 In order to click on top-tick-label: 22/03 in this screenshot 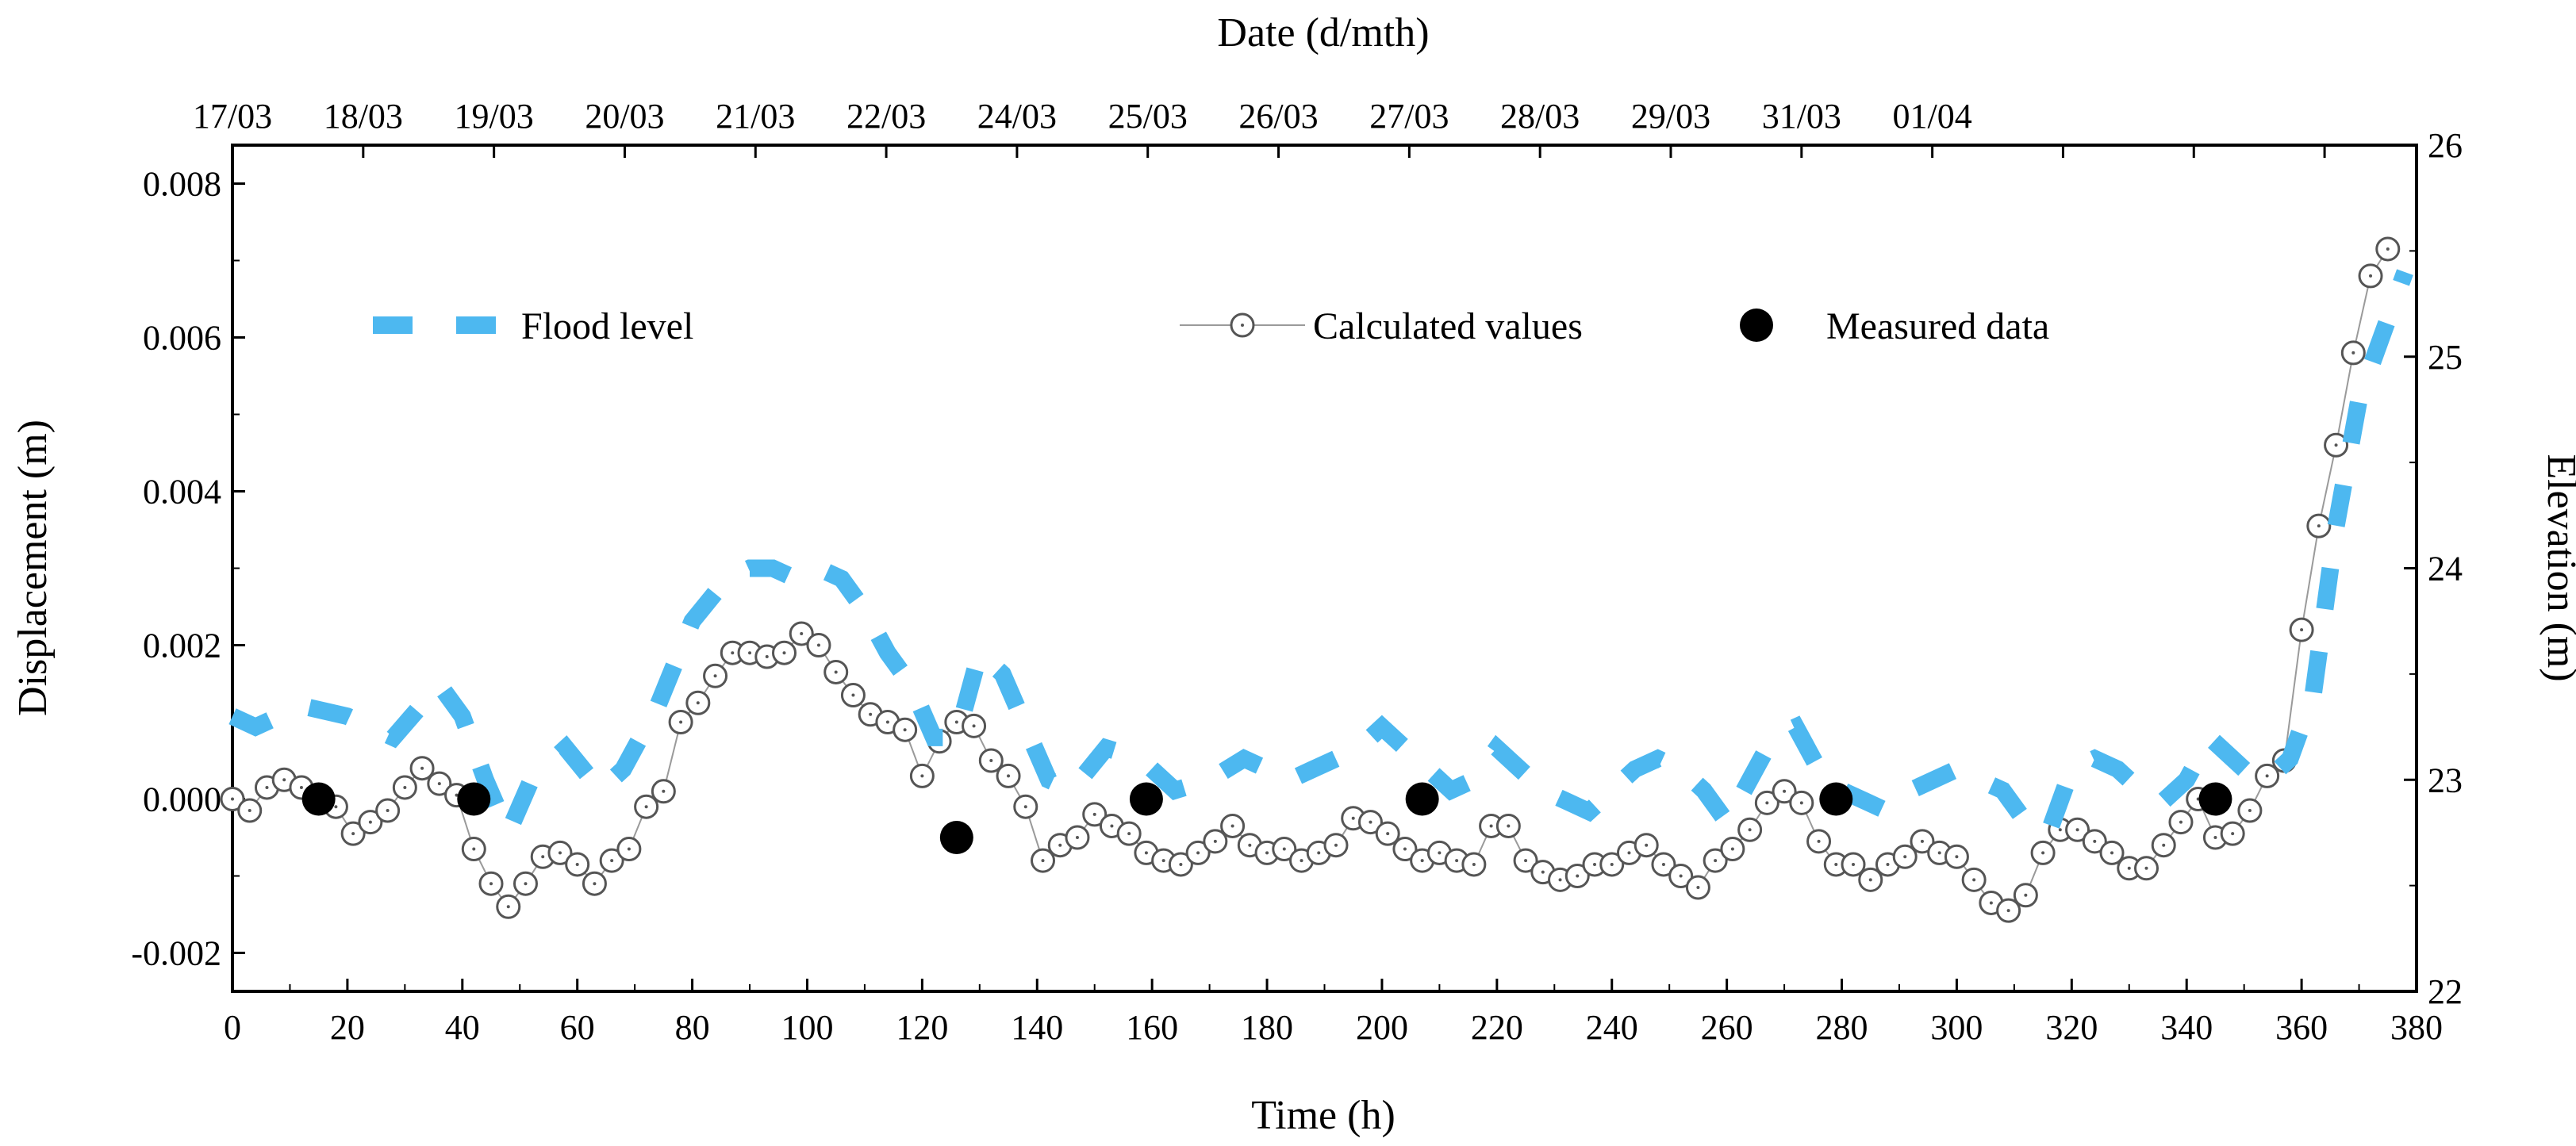, I will do `click(886, 117)`.